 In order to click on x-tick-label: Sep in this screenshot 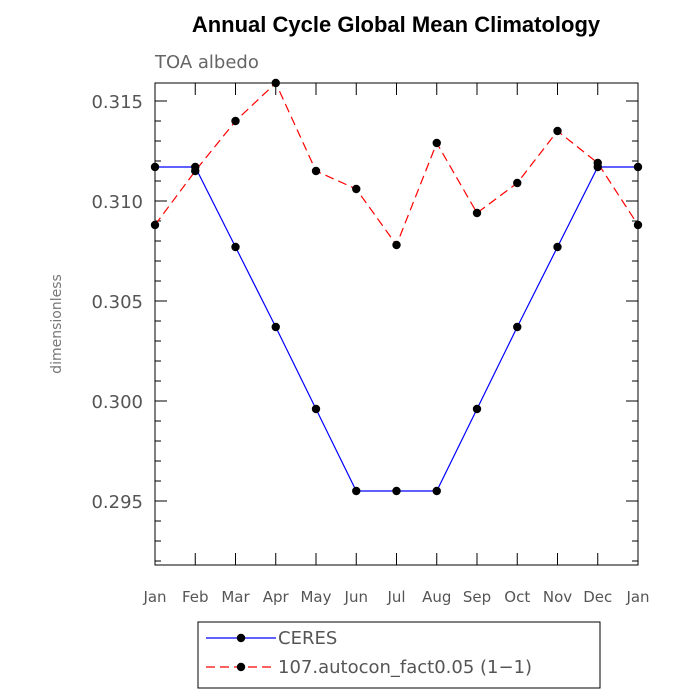, I will do `click(477, 597)`.